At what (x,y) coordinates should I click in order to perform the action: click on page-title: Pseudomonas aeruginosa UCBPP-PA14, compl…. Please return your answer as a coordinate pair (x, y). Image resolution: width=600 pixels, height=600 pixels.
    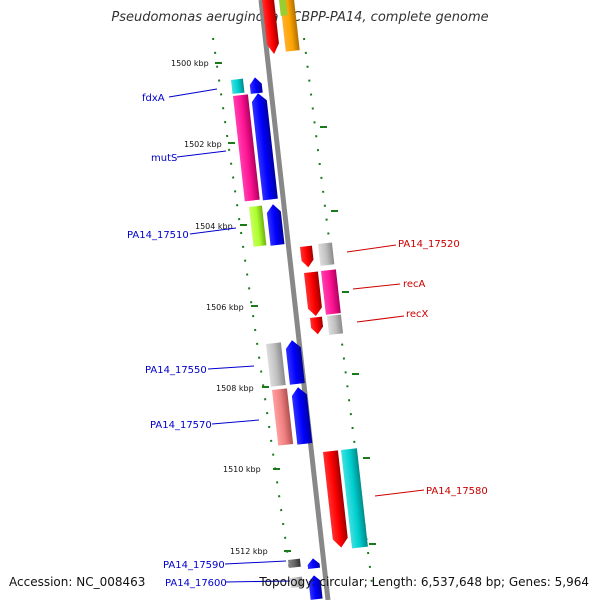
    Looking at the image, I should click on (300, 17).